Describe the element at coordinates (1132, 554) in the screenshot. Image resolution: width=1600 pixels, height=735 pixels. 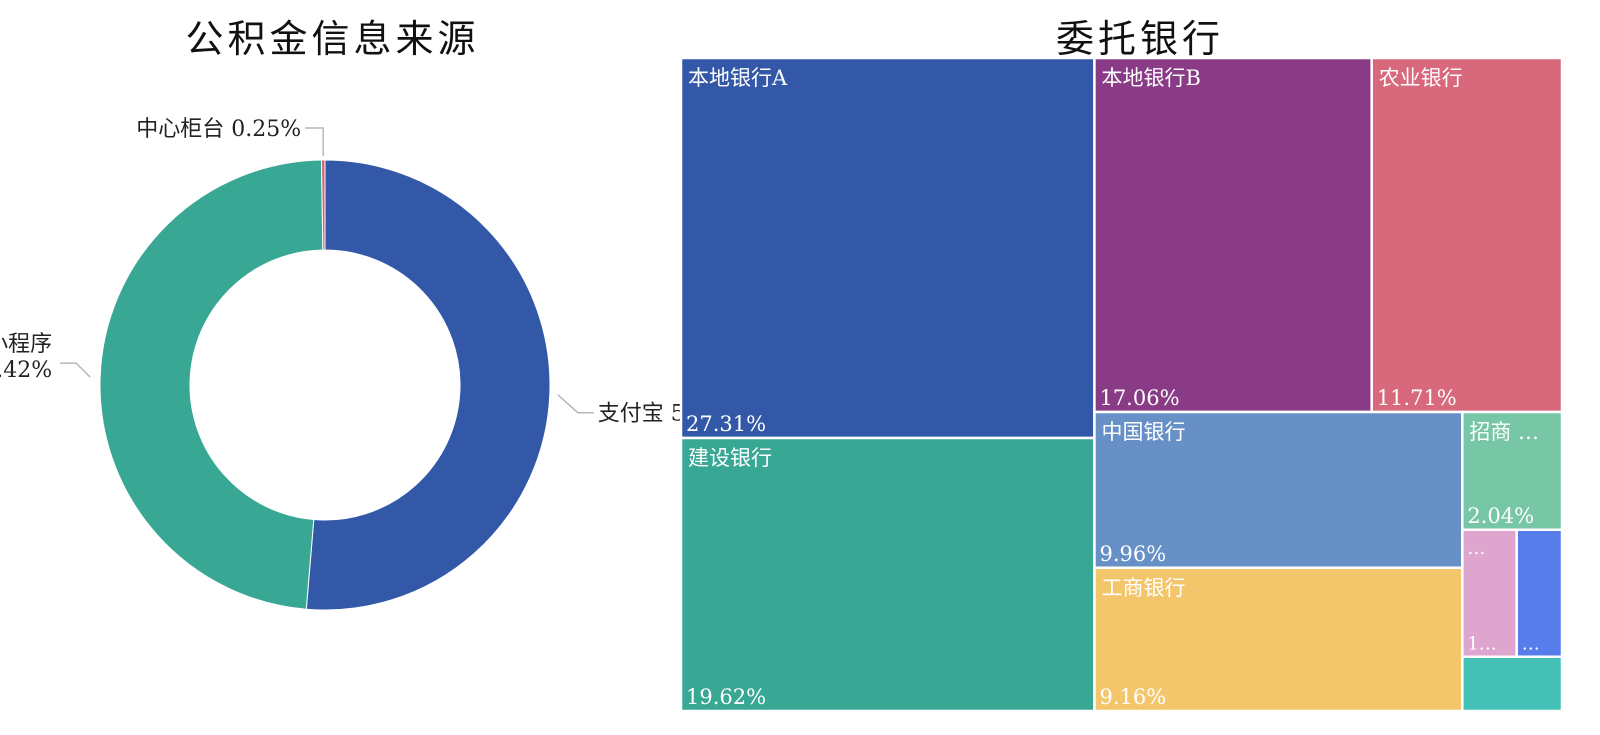
I see `treemap-value-label: 9.96%` at that location.